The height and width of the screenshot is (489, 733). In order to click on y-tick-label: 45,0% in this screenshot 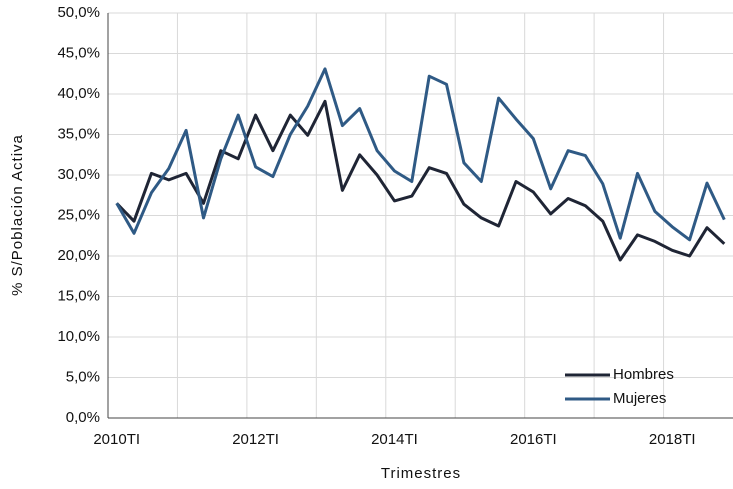, I will do `click(78, 52)`.